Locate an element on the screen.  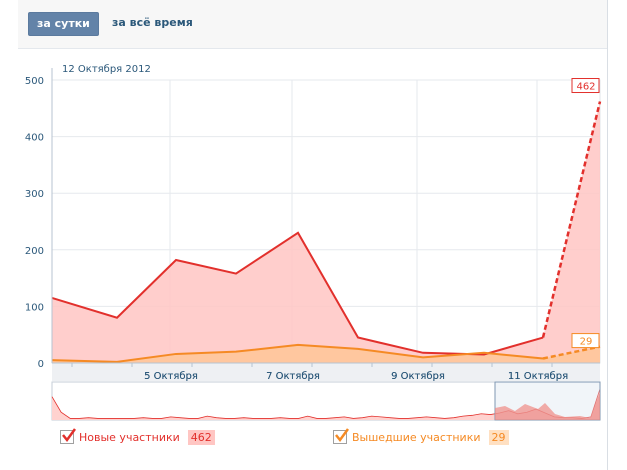
legend-left-members-label: Вышедшие участники is located at coordinates (416, 437).